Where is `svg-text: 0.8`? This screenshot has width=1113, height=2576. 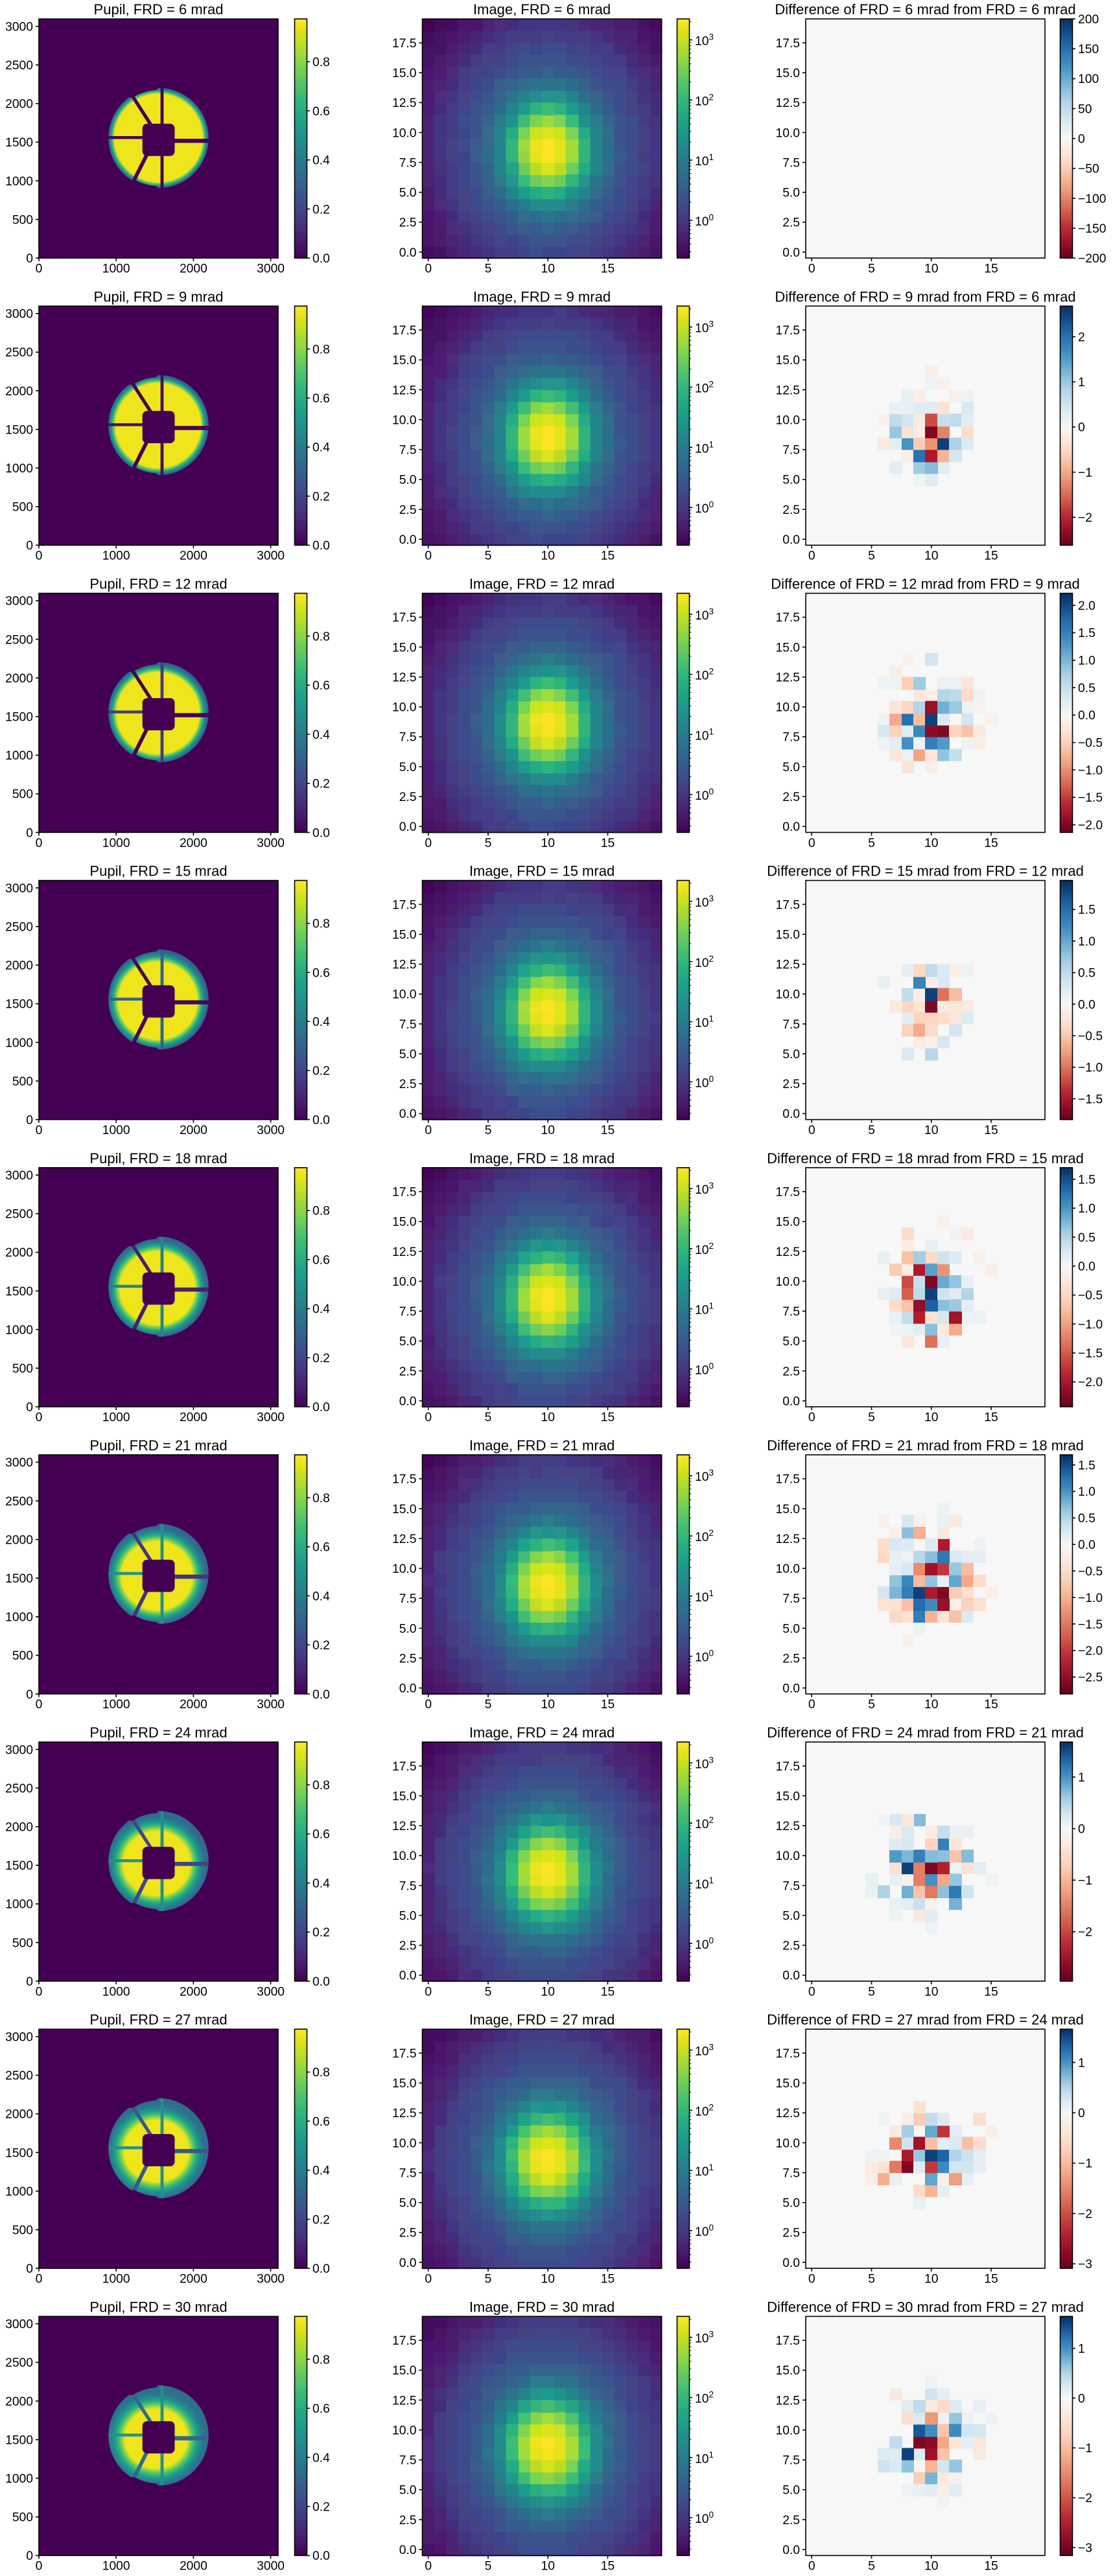
svg-text: 0.8 is located at coordinates (321, 350).